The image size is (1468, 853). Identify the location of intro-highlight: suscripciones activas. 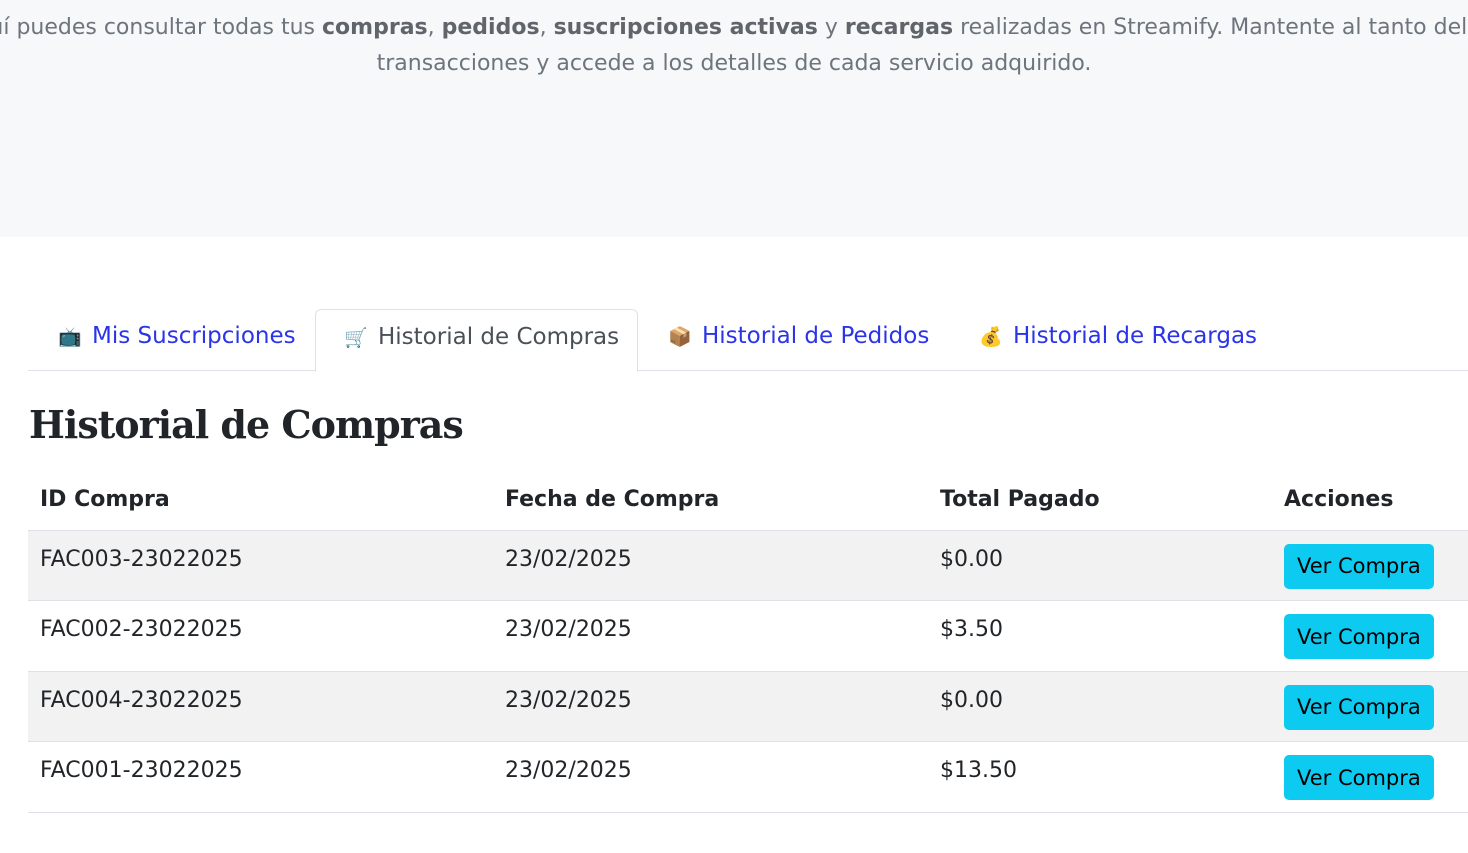
(685, 27).